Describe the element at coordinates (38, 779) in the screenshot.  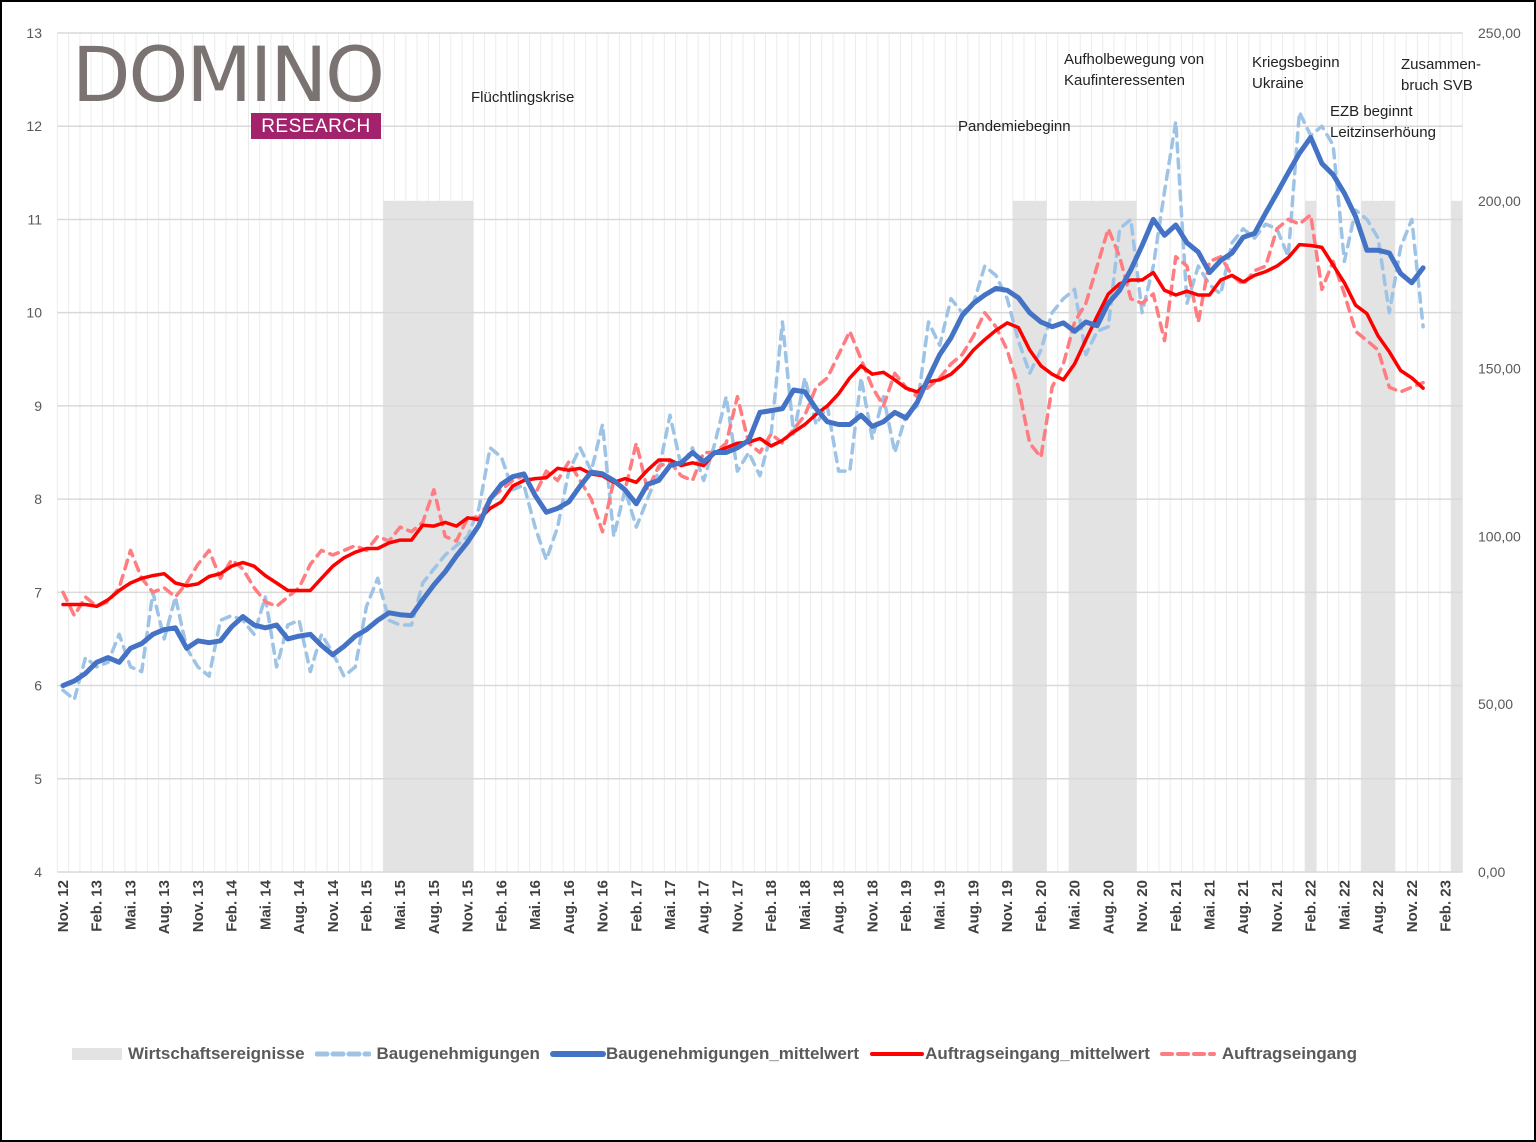
I see `y-left-tick-label: 5` at that location.